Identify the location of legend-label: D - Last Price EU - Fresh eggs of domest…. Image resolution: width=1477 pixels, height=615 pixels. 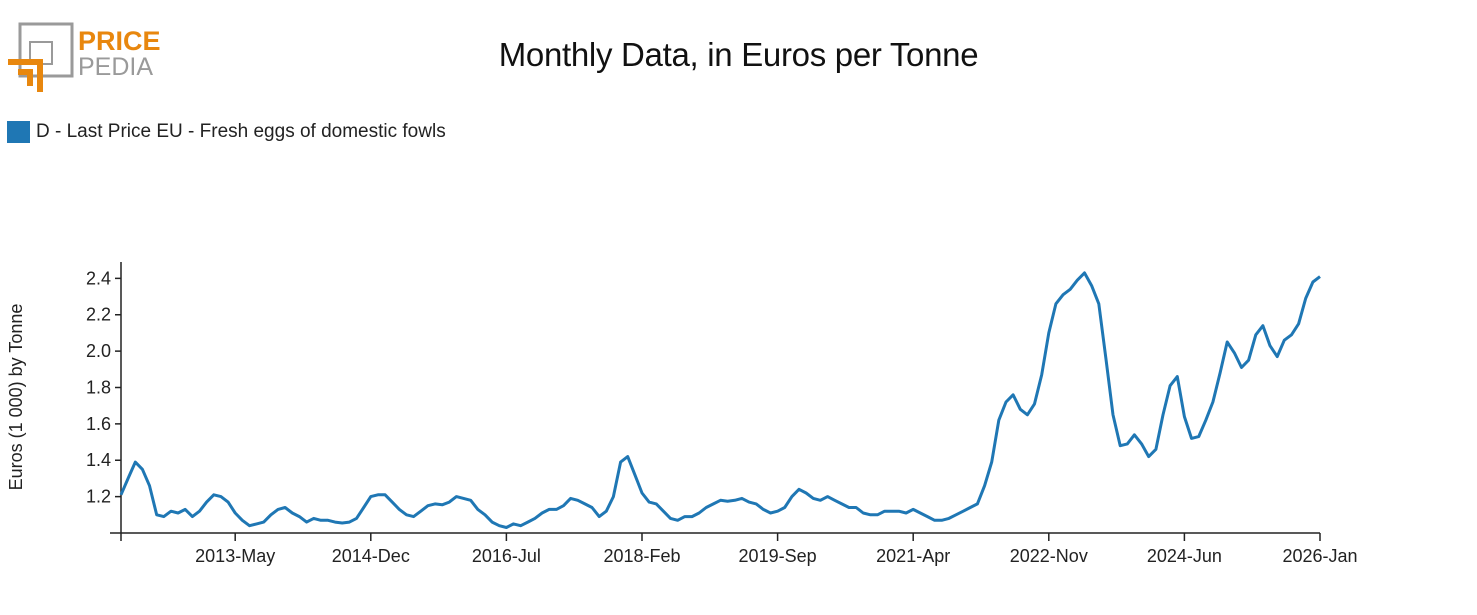
(241, 131).